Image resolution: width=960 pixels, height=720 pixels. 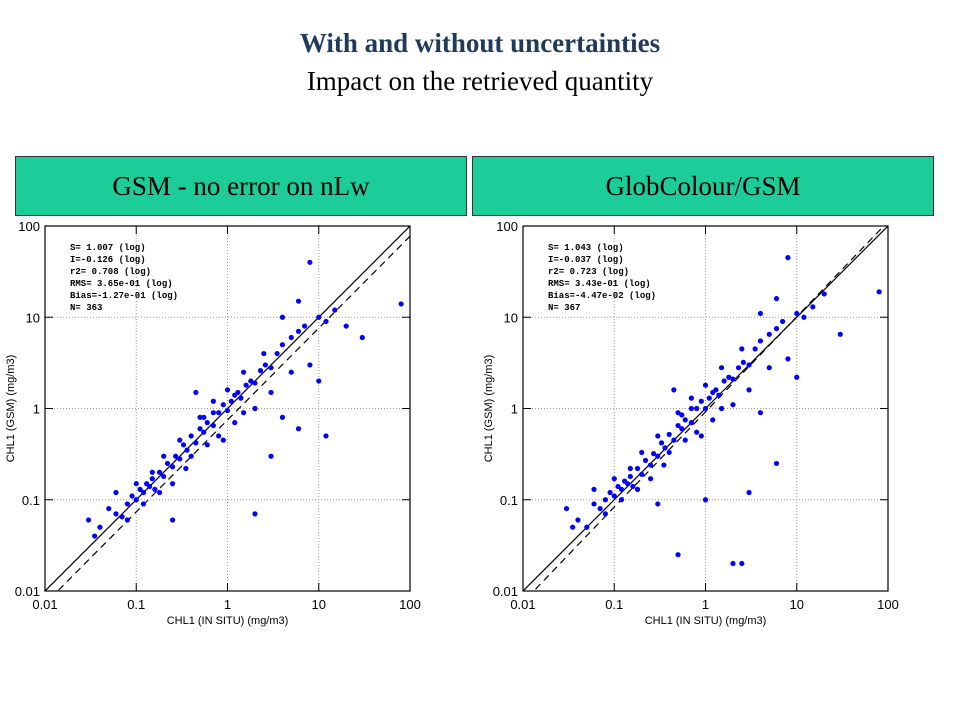 I want to click on y-tick-label: 1, so click(x=36, y=409).